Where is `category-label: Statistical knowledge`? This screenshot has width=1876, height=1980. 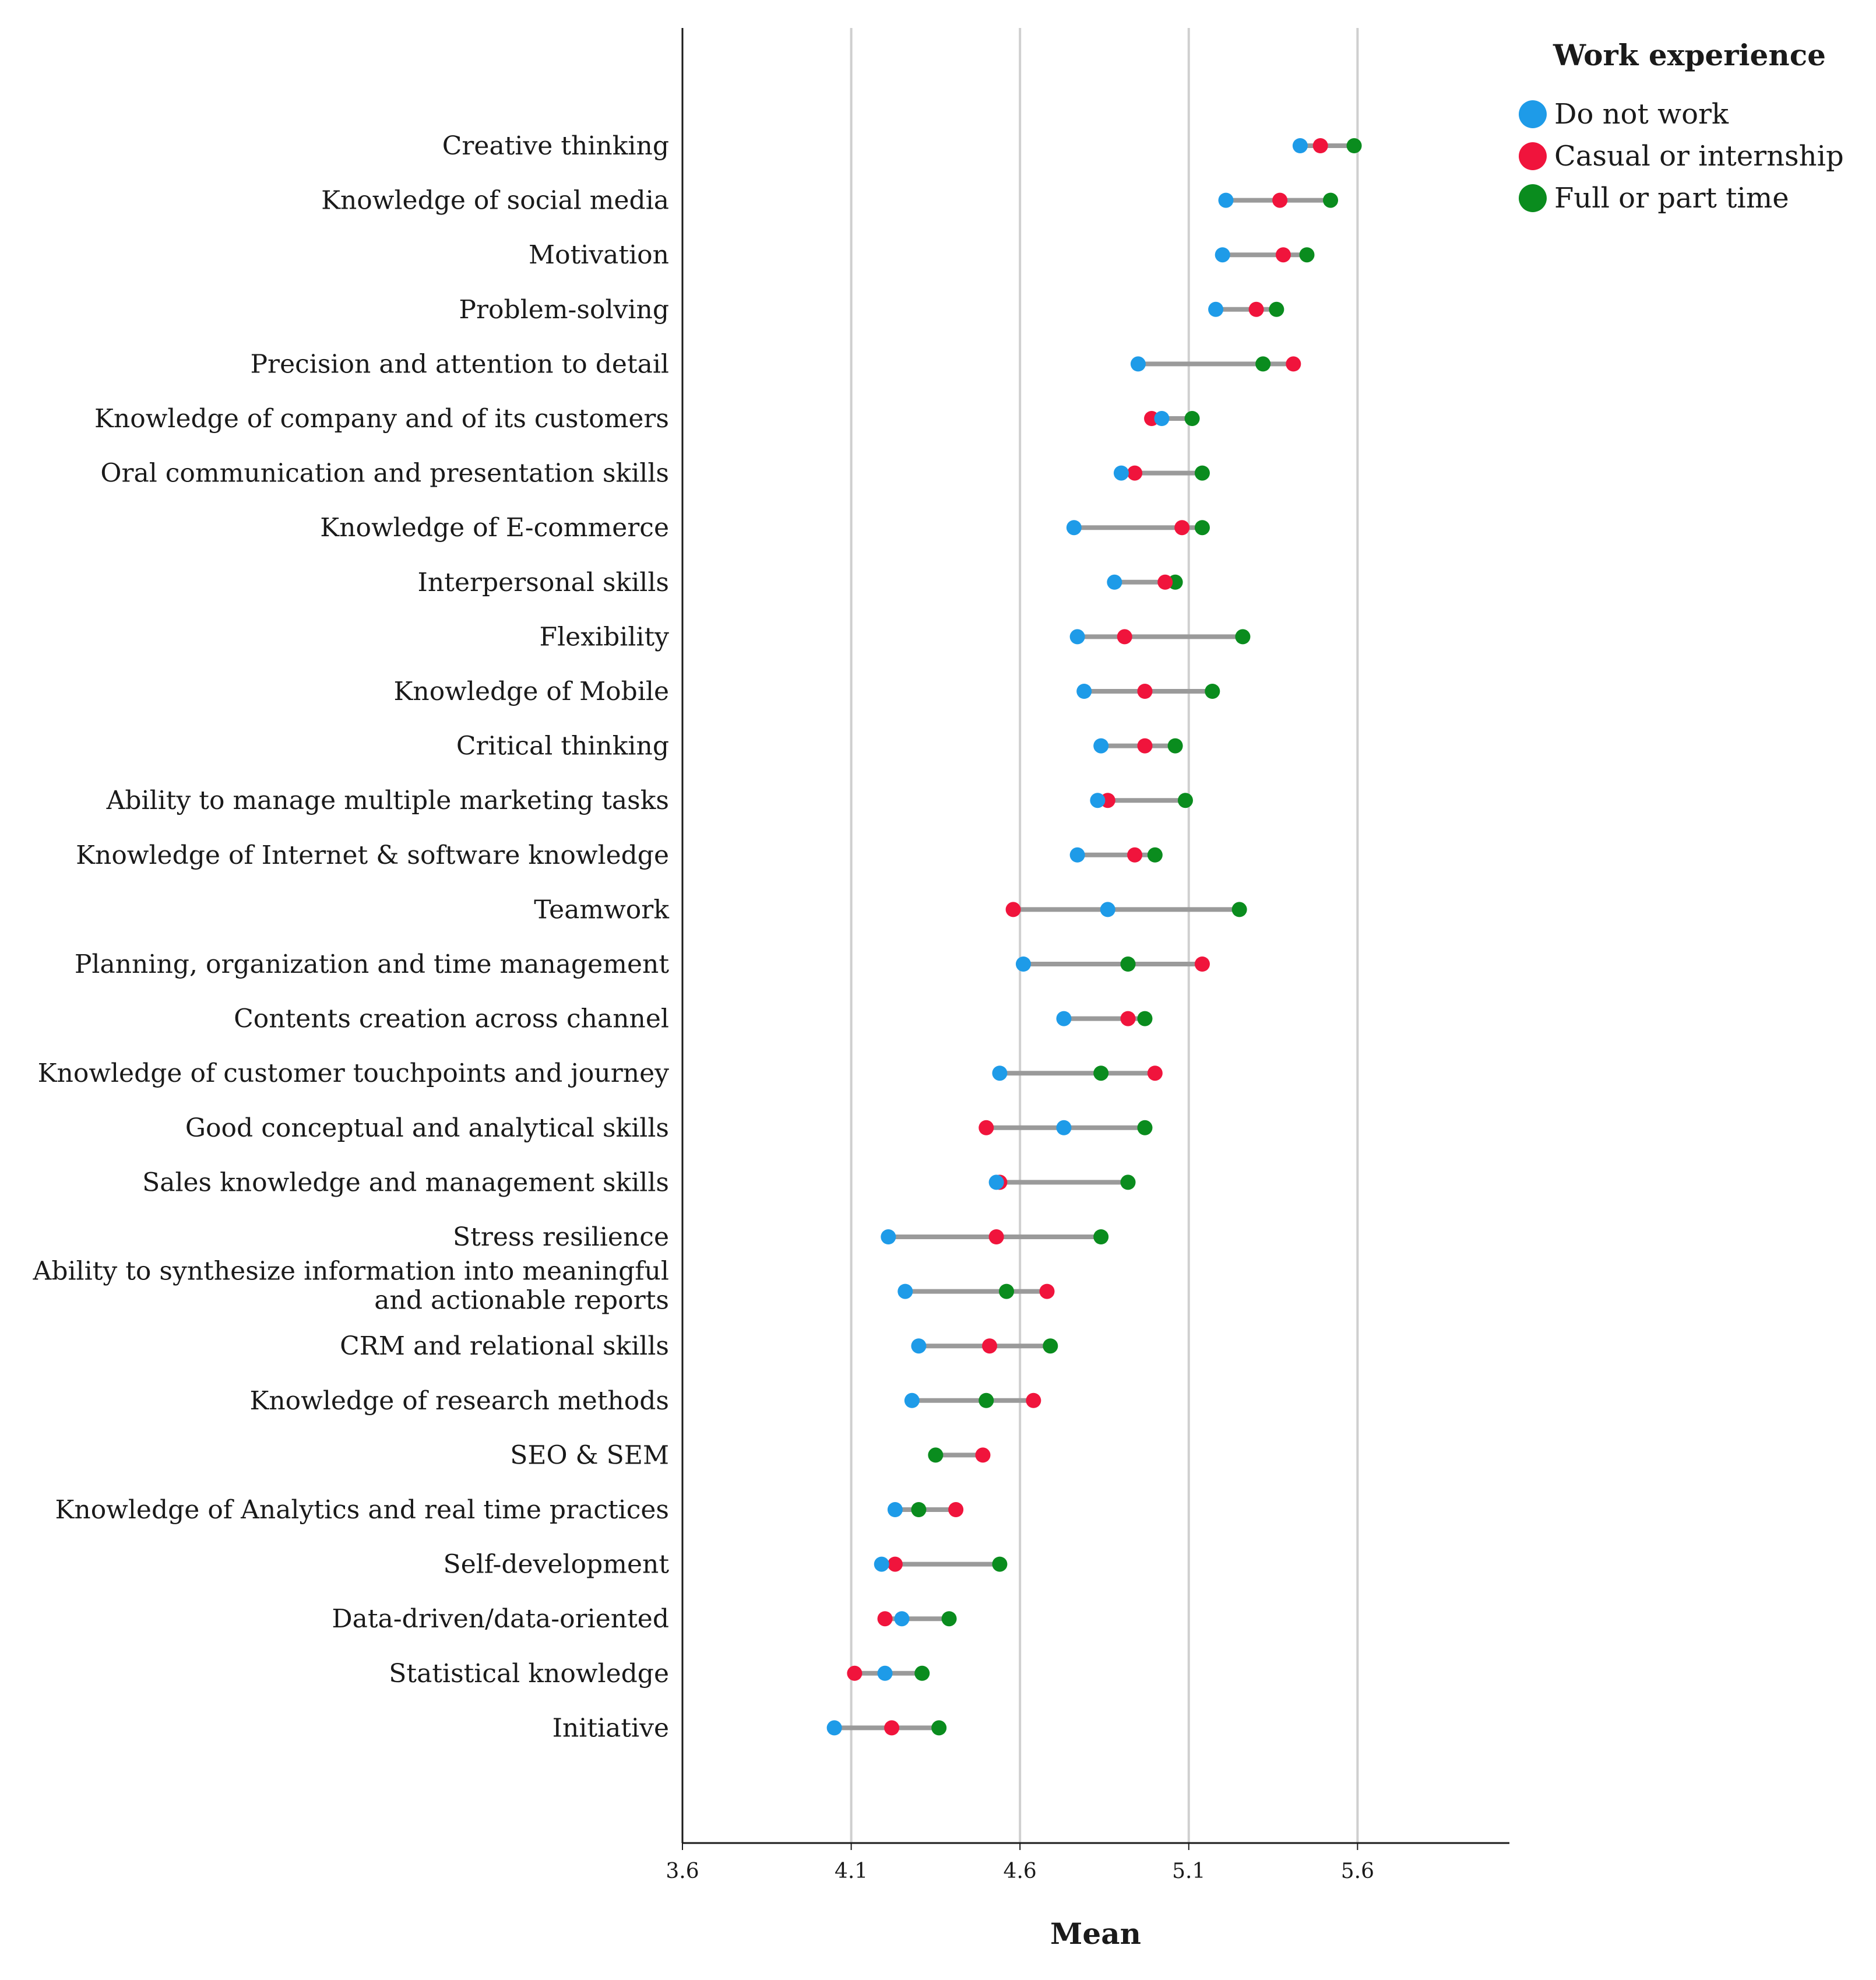
category-label: Statistical knowledge is located at coordinates (529, 1674).